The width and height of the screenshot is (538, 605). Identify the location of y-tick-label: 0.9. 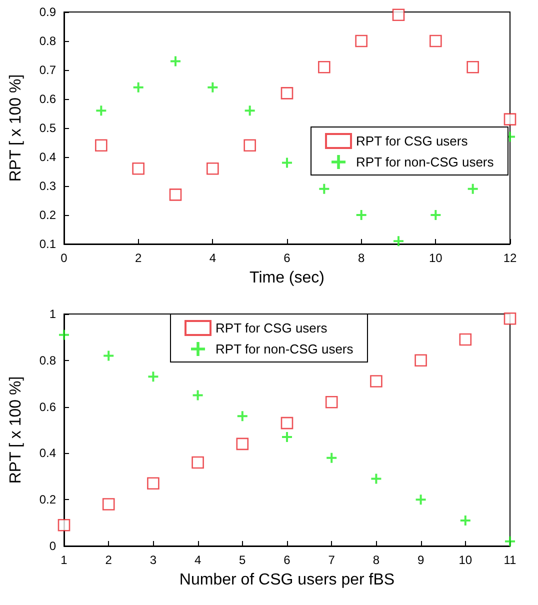
(47, 12).